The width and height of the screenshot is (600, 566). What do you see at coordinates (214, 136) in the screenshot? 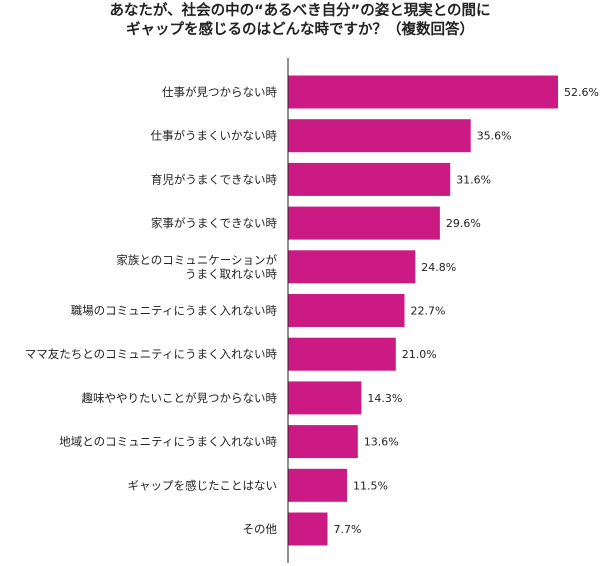
I see `category-label: 仕事がうまくいかない時` at bounding box center [214, 136].